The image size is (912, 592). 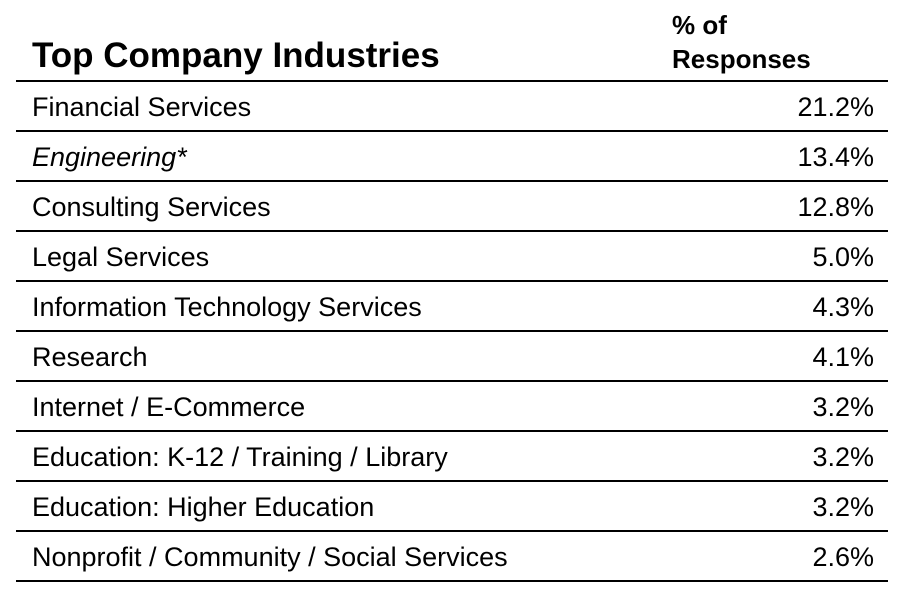 I want to click on industry-label: Engineering*, so click(x=109, y=157).